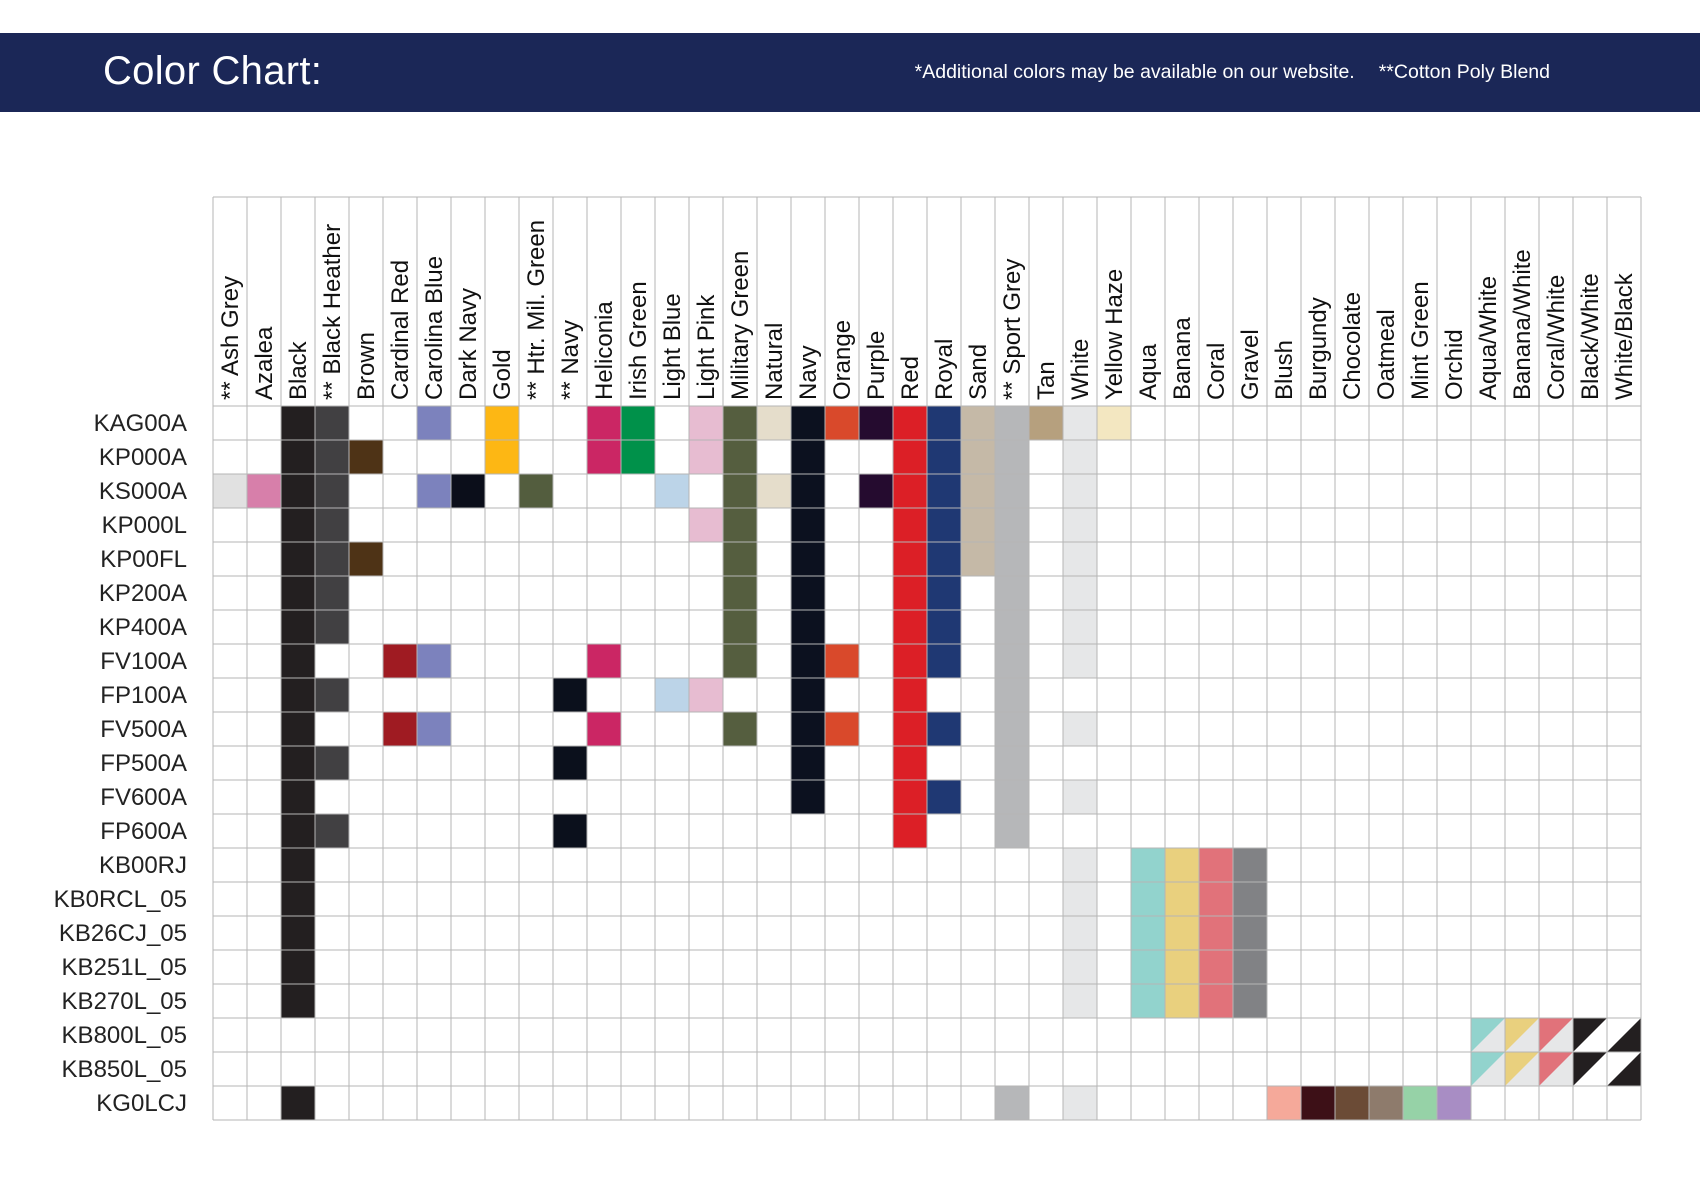 This screenshot has width=1700, height=1200. Describe the element at coordinates (1046, 423) in the screenshot. I see `cell-kag00a-tan` at that location.